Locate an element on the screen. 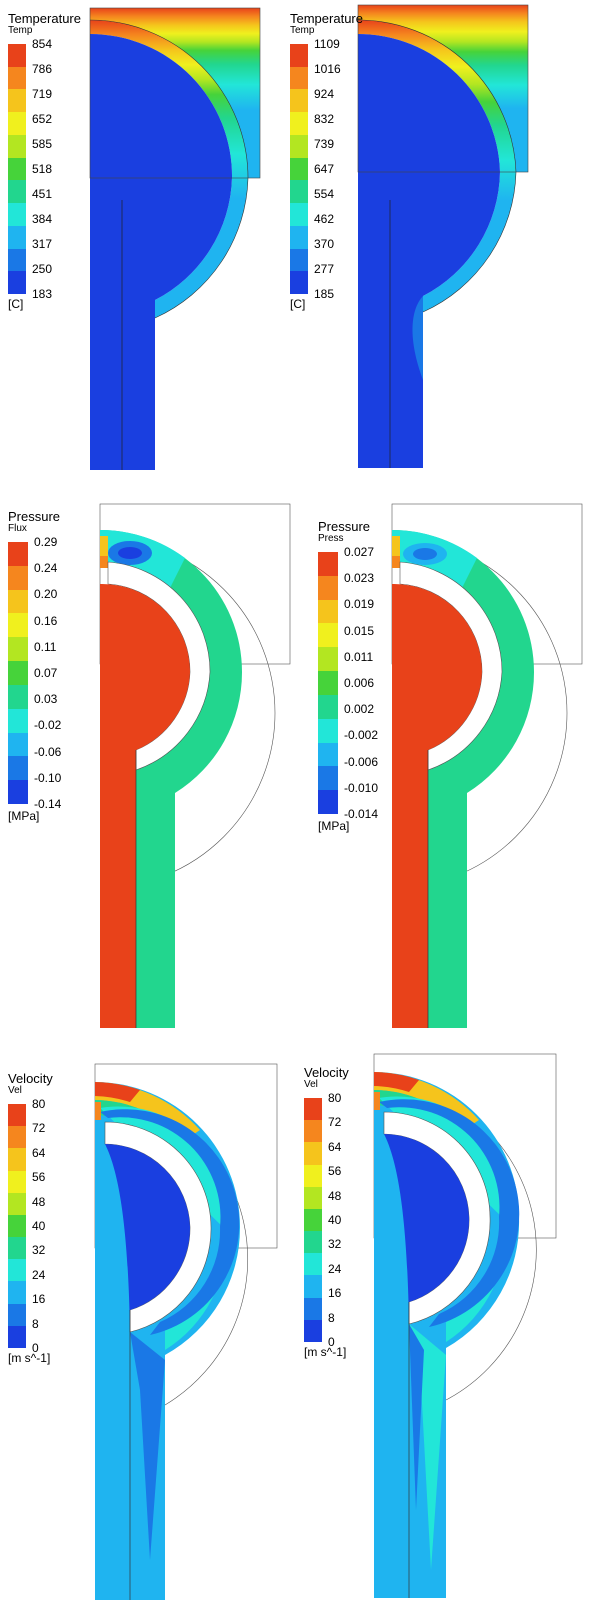  temperature-contour-left is located at coordinates (175, 238).